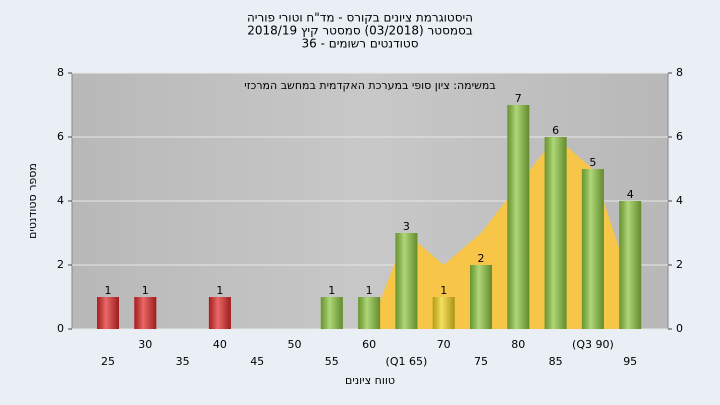  I want to click on x-tick-label: 70, so click(444, 344).